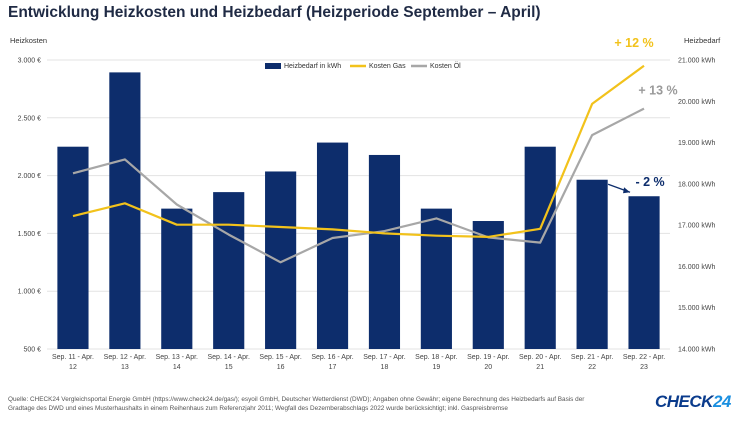  What do you see at coordinates (32, 350) in the screenshot?
I see `y-left-tick-label: 500 €` at bounding box center [32, 350].